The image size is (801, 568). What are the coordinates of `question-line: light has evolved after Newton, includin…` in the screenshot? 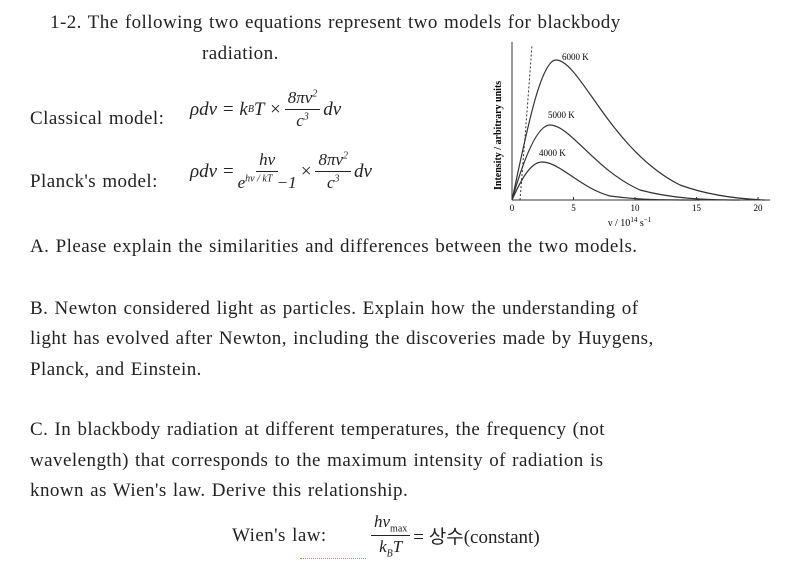 It's located at (342, 338).